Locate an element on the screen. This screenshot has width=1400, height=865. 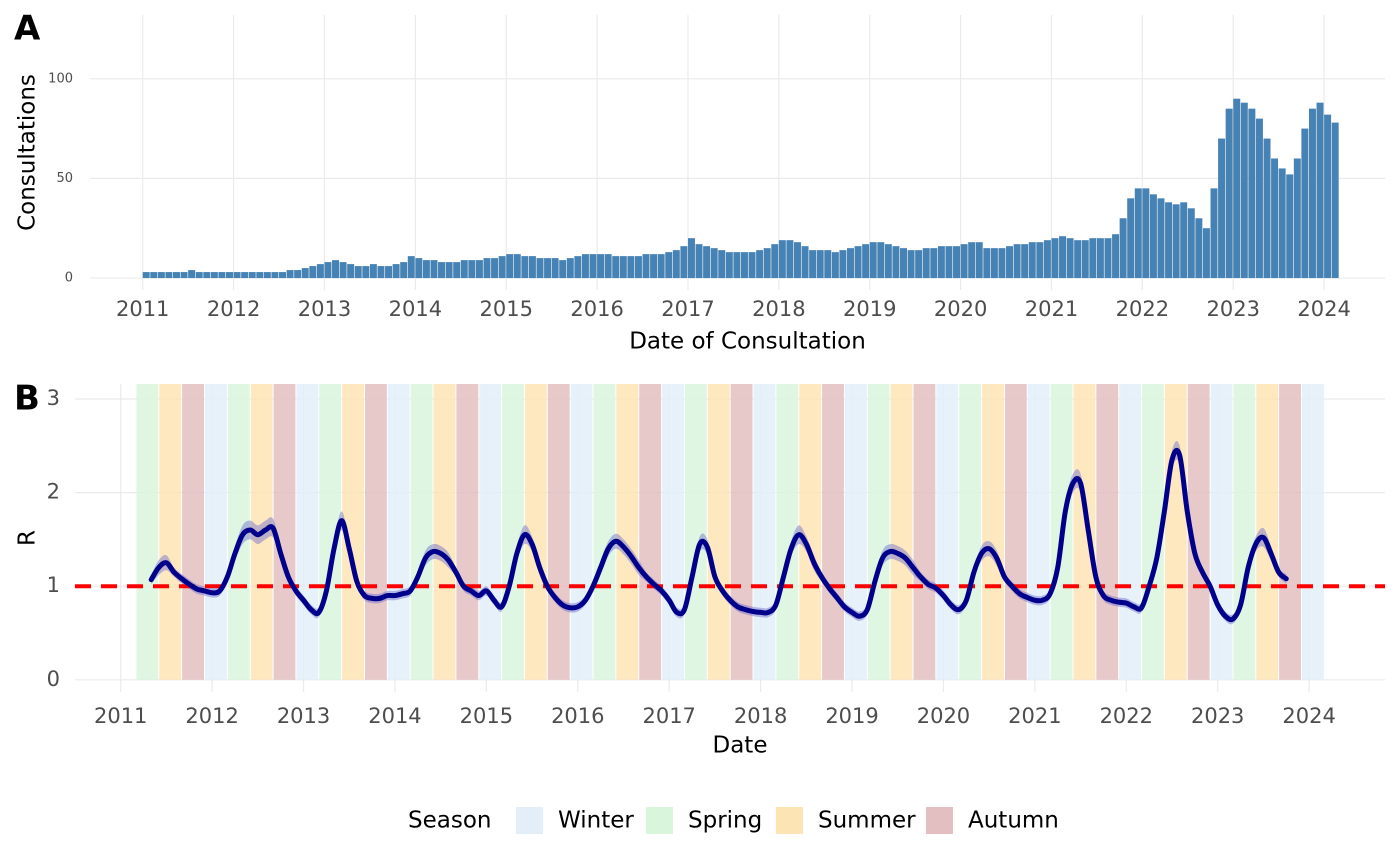
x-tick-label: 2018 is located at coordinates (760, 716).